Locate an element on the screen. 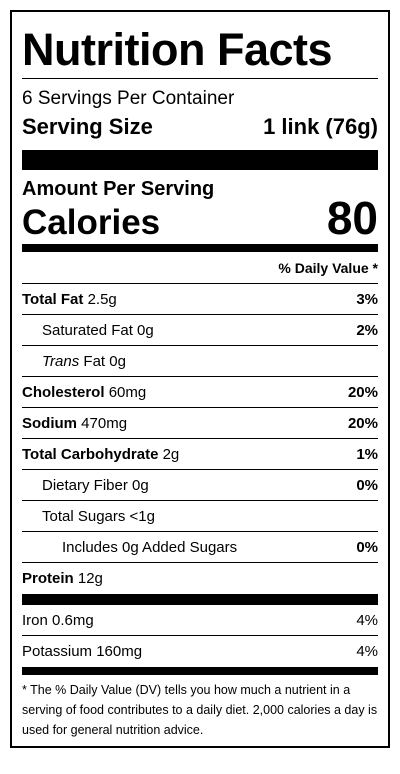 The width and height of the screenshot is (400, 774). calories: Calories 80 is located at coordinates (200, 218).